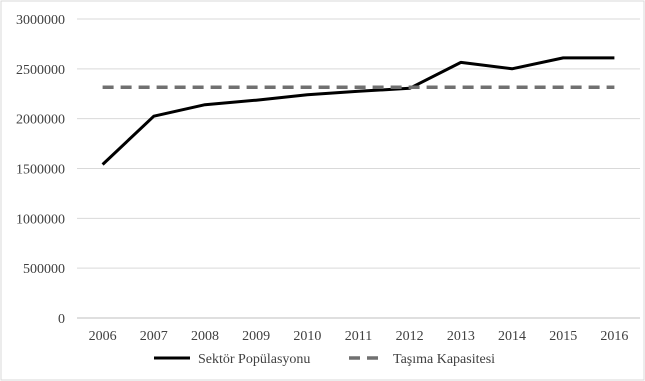 Image resolution: width=645 pixels, height=381 pixels. I want to click on x-tick-label: 2011, so click(358, 336).